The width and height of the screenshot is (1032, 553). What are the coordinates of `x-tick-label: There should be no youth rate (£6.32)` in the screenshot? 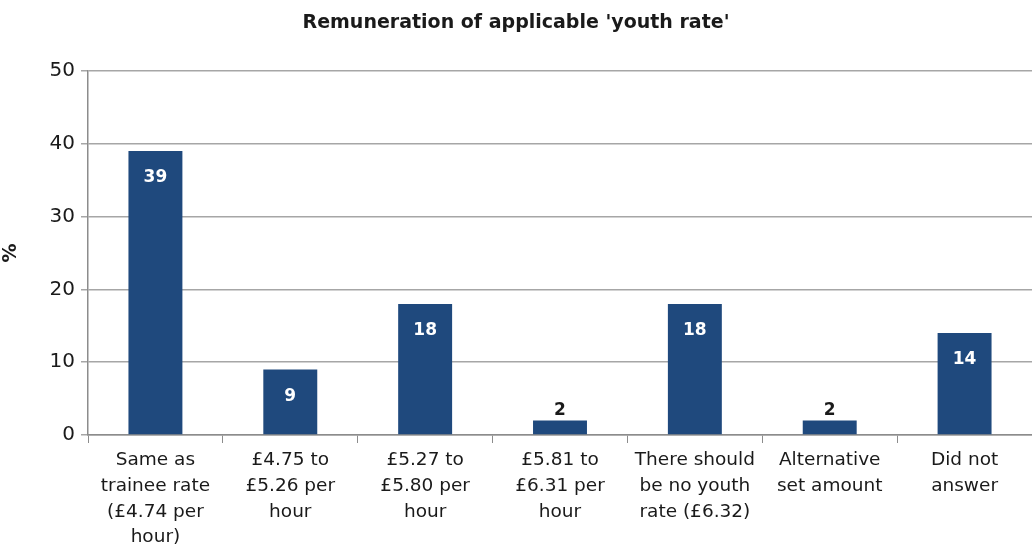 It's located at (694, 484).